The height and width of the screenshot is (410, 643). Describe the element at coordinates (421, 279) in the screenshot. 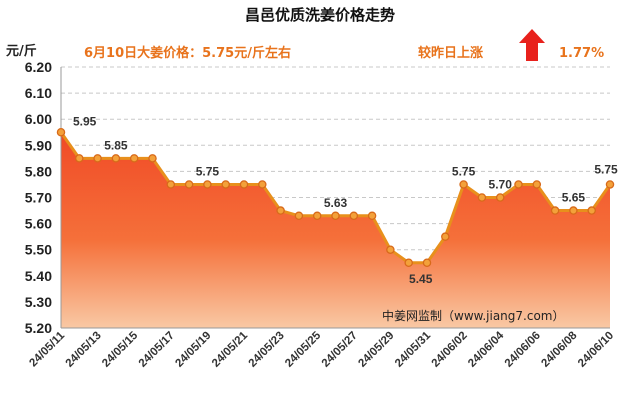

I see `data-label: 5.45` at that location.